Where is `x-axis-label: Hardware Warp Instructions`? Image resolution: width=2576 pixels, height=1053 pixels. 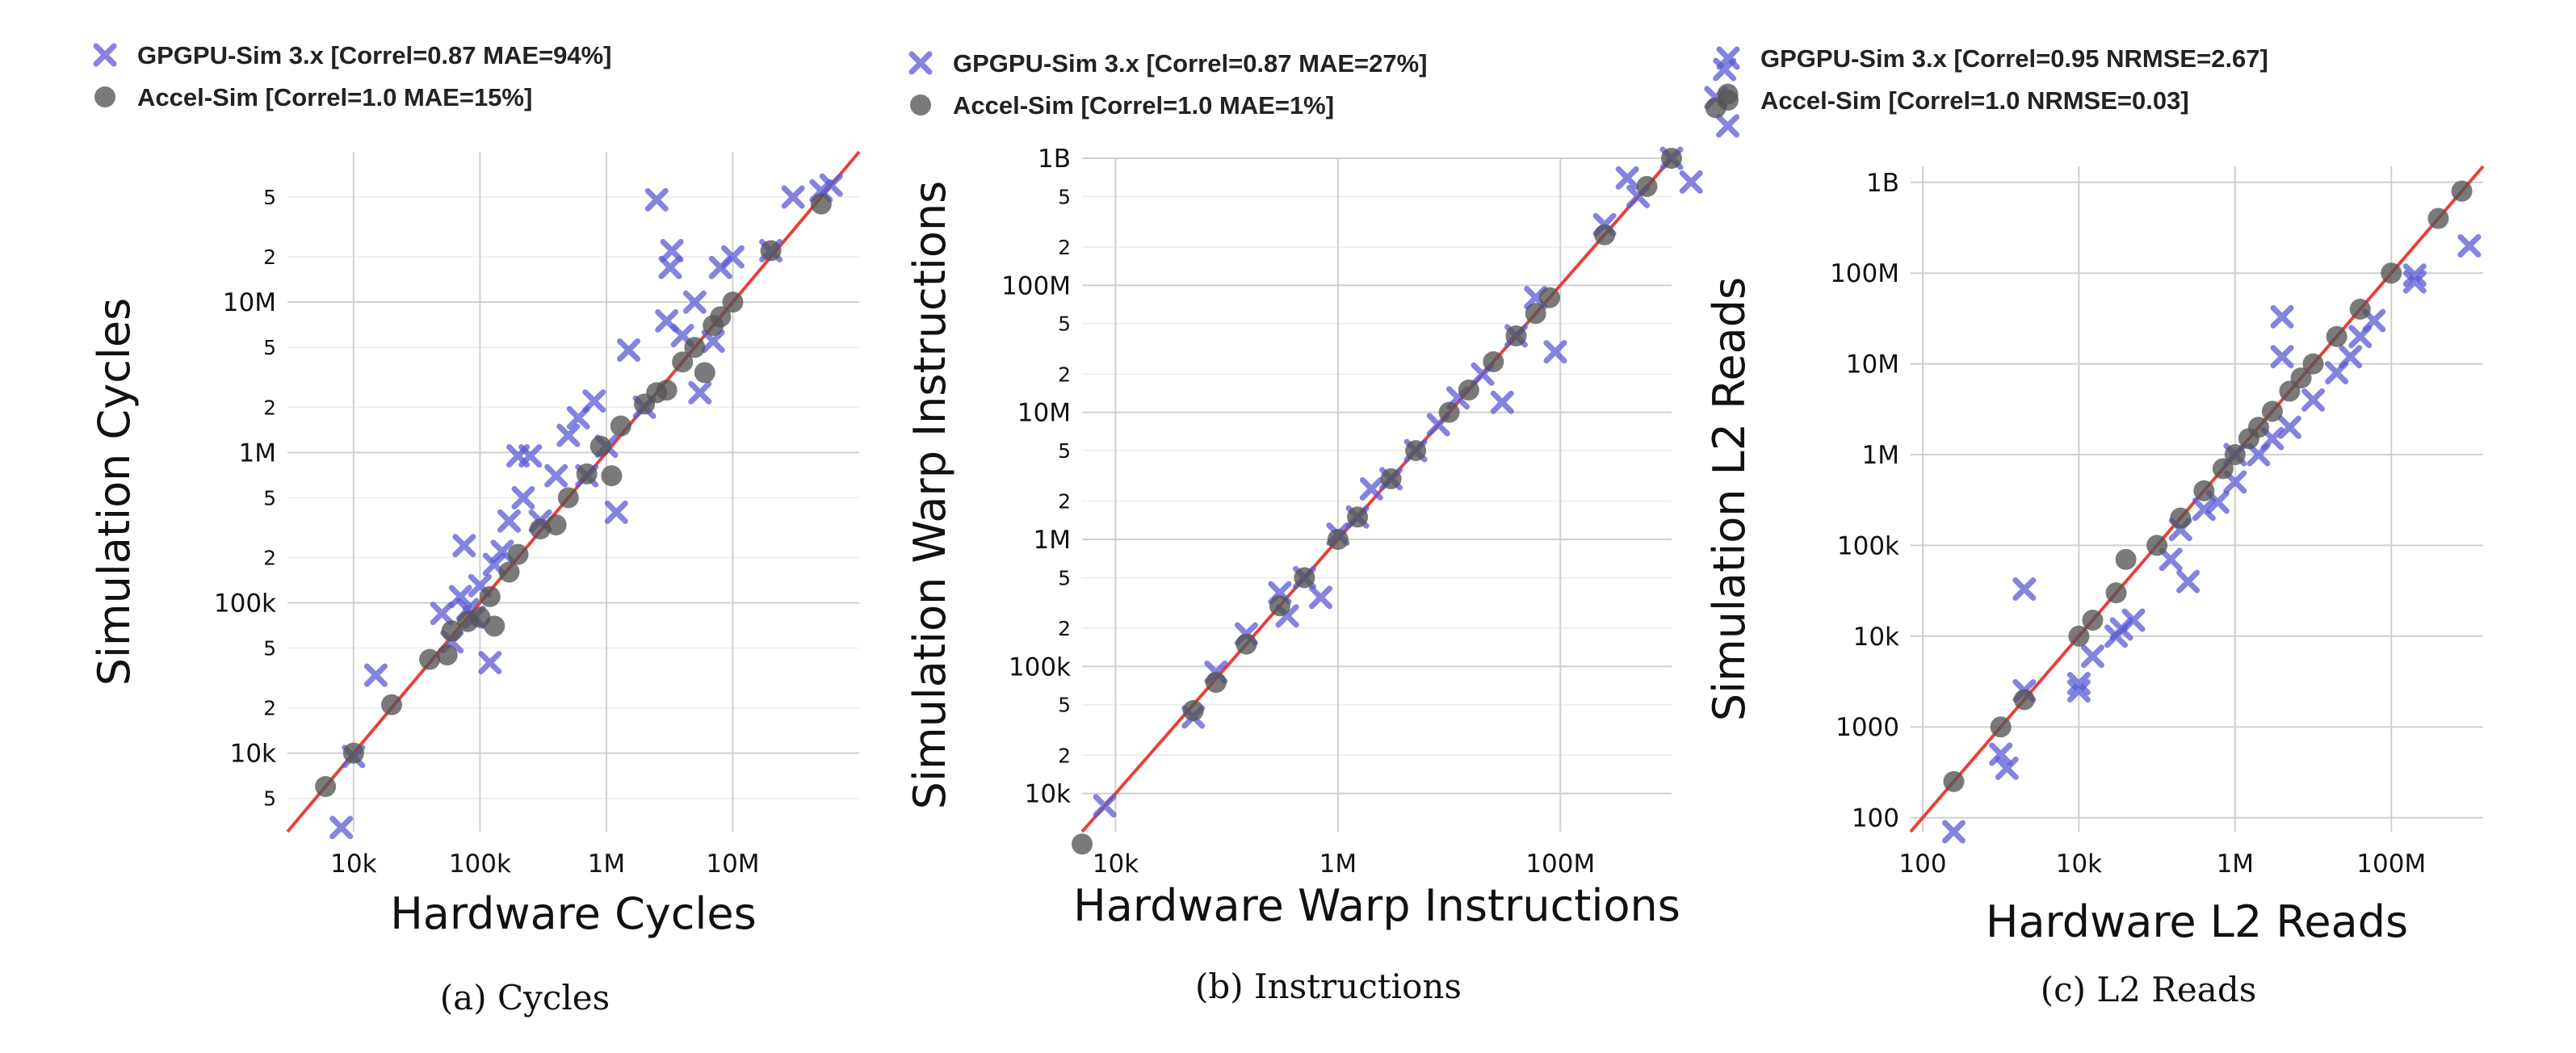
x-axis-label: Hardware Warp Instructions is located at coordinates (1376, 905).